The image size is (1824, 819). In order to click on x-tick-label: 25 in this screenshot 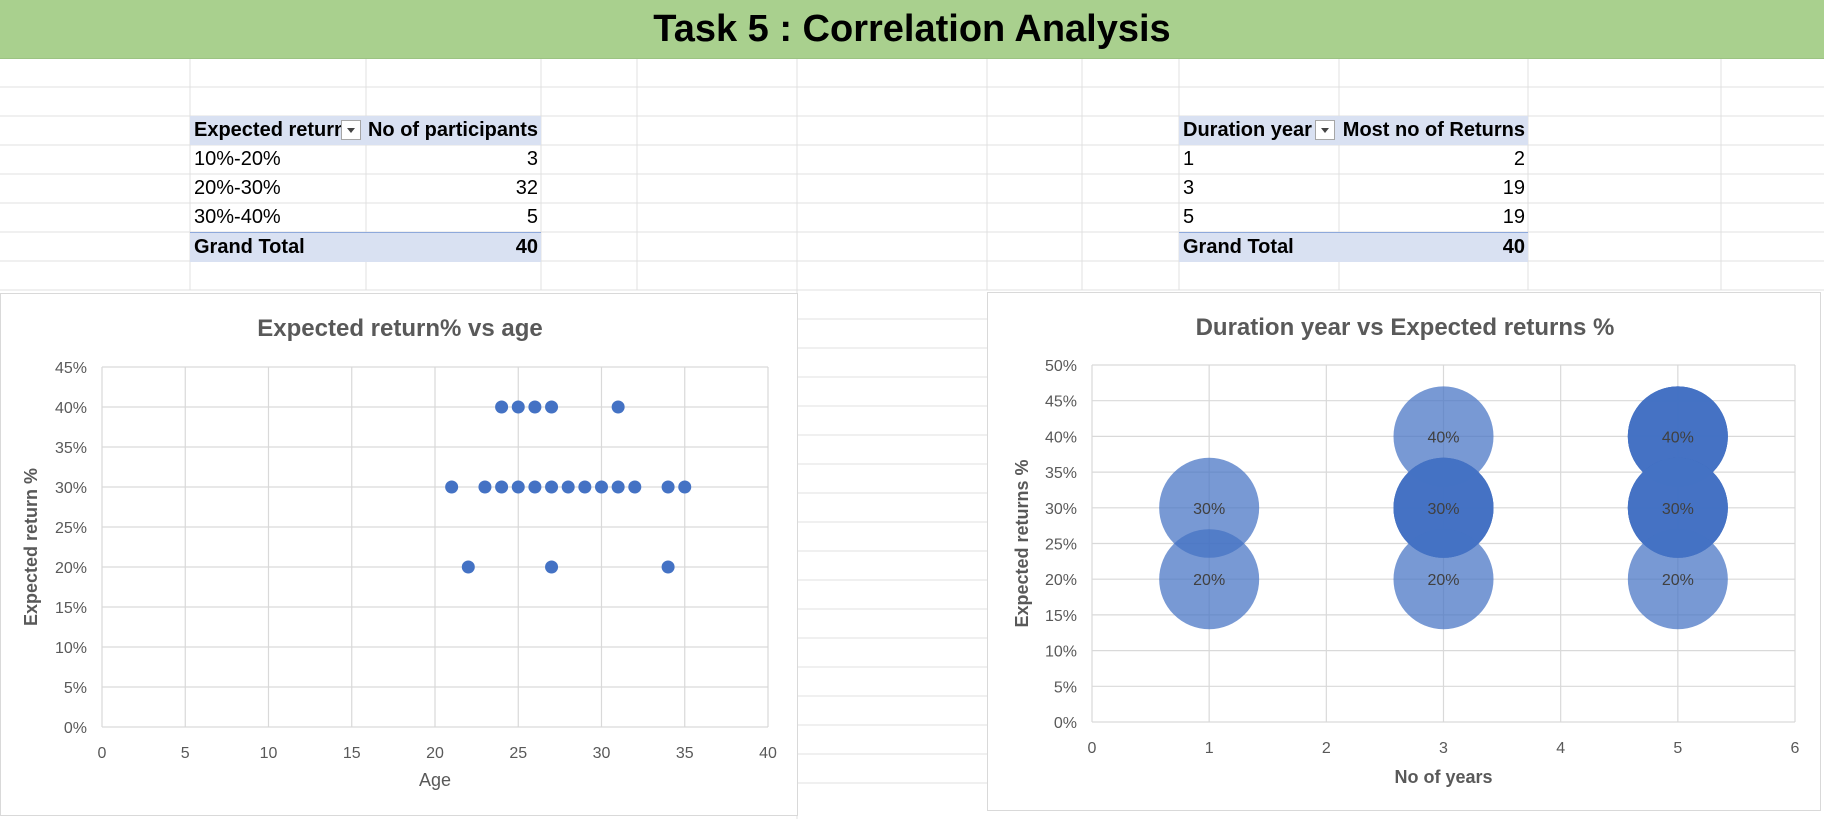, I will do `click(518, 753)`.